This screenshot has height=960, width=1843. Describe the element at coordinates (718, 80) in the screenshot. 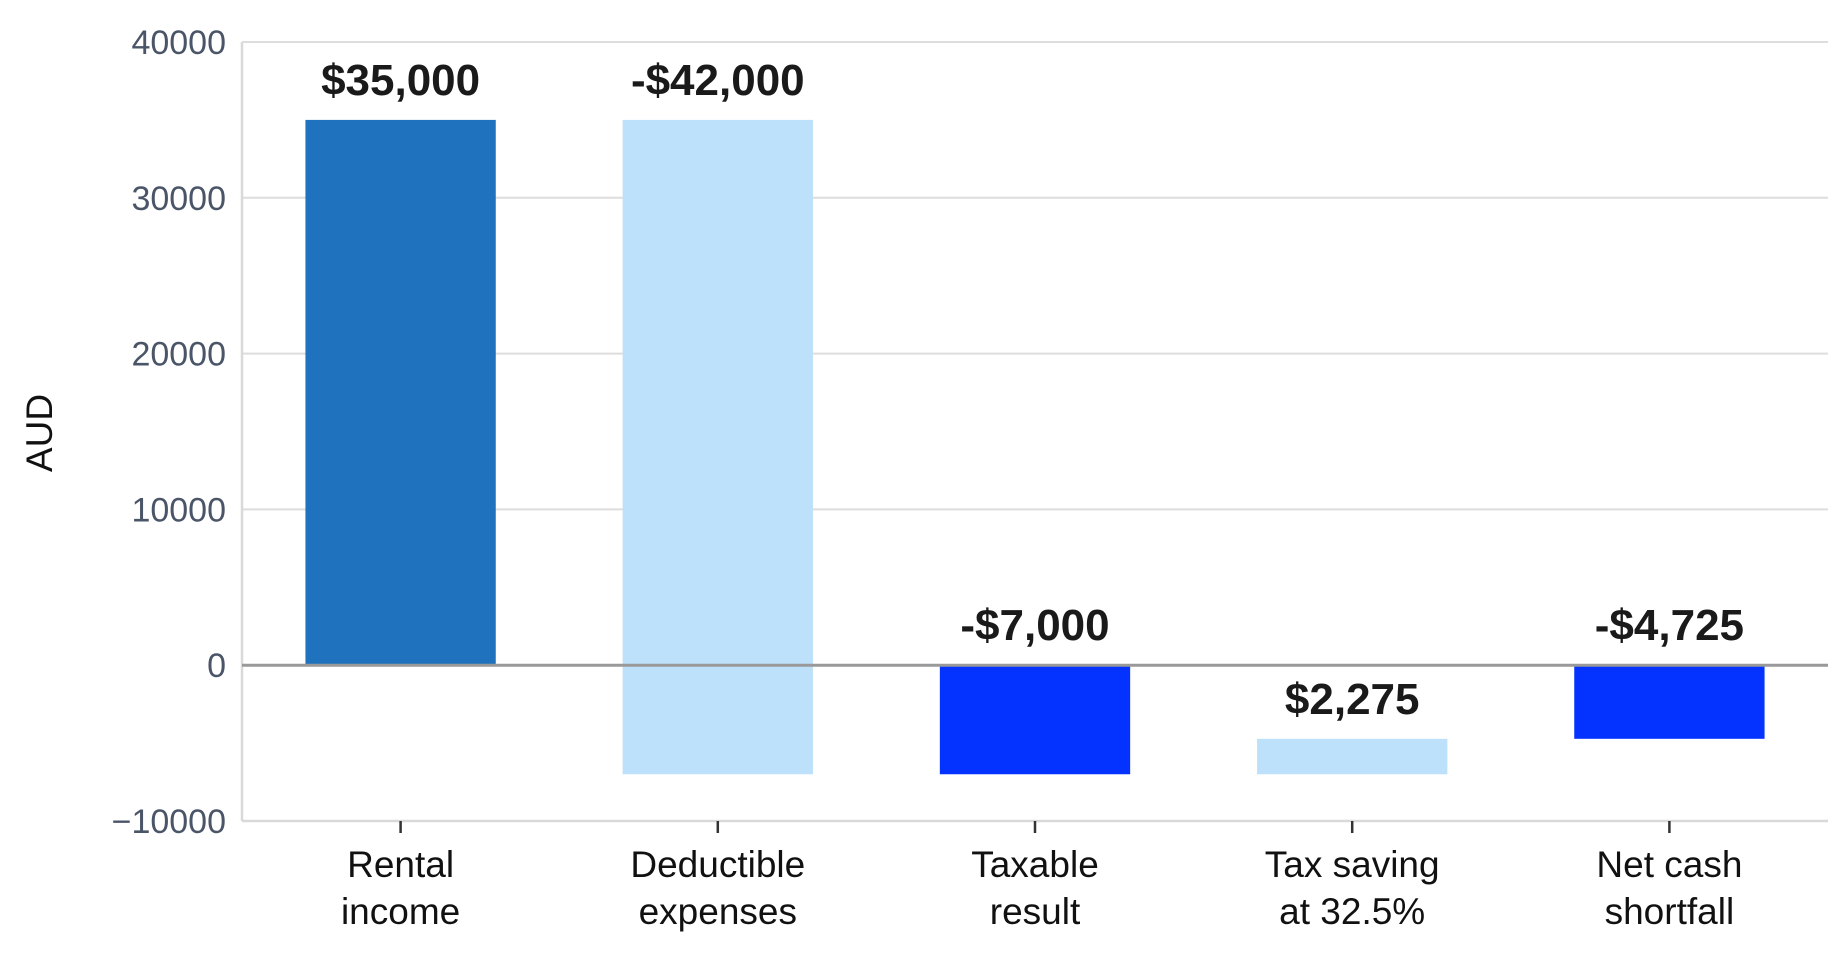

I see `data-label: -$42,000` at that location.